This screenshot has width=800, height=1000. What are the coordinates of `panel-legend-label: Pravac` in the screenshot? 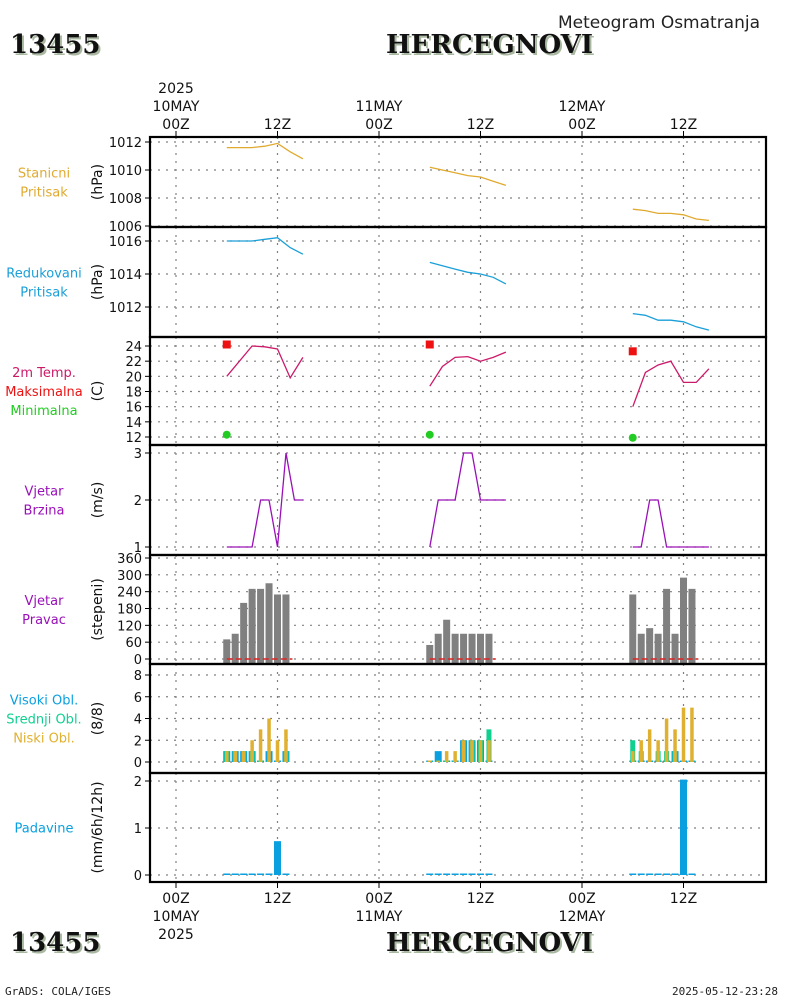 It's located at (44, 620).